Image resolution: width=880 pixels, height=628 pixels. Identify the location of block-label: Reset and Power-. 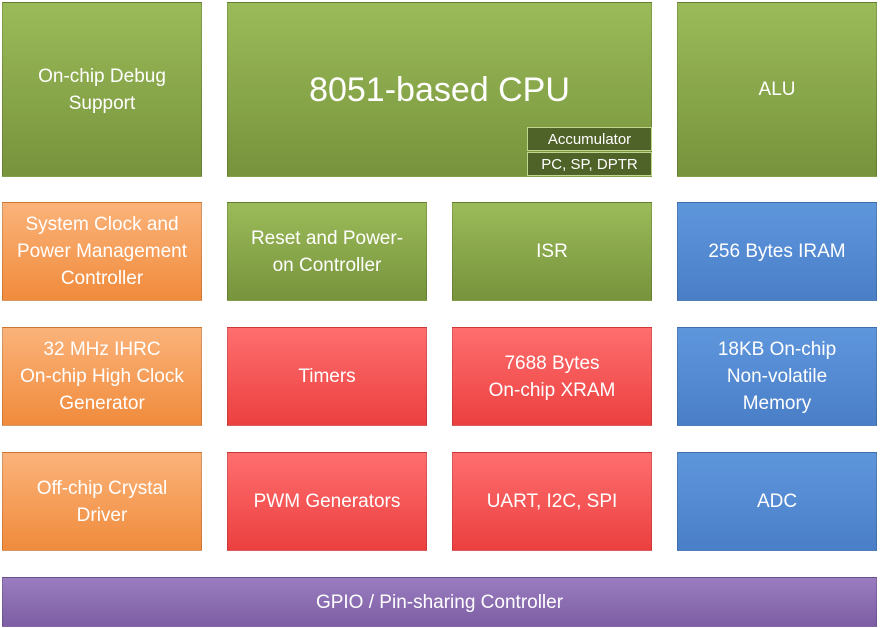
(327, 238).